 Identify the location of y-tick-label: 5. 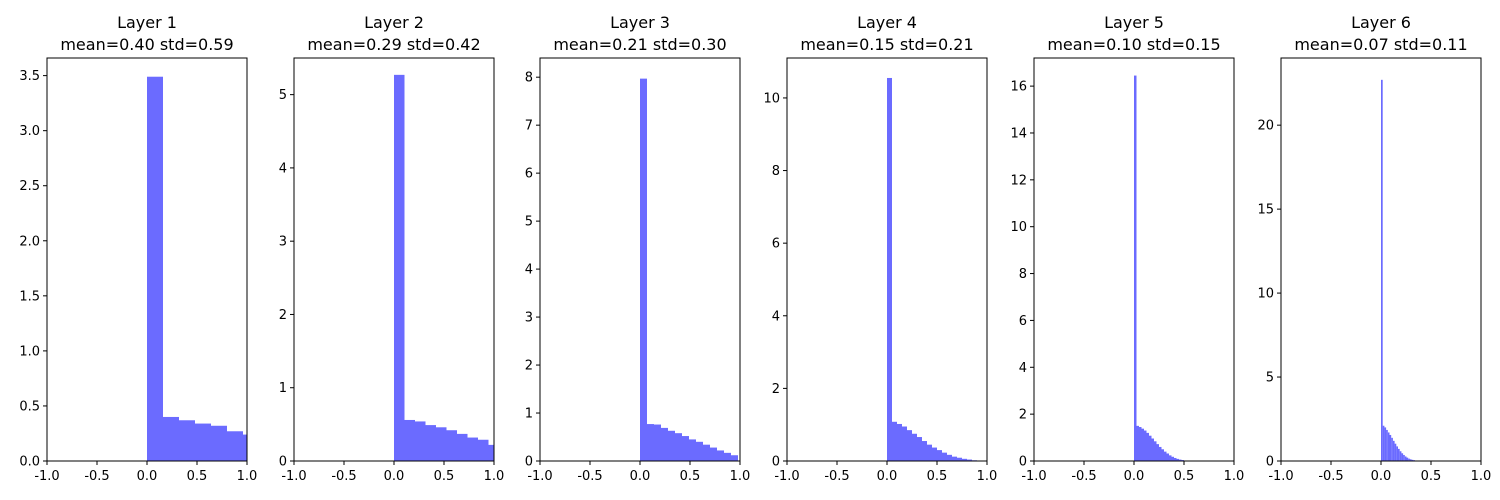
(283, 95).